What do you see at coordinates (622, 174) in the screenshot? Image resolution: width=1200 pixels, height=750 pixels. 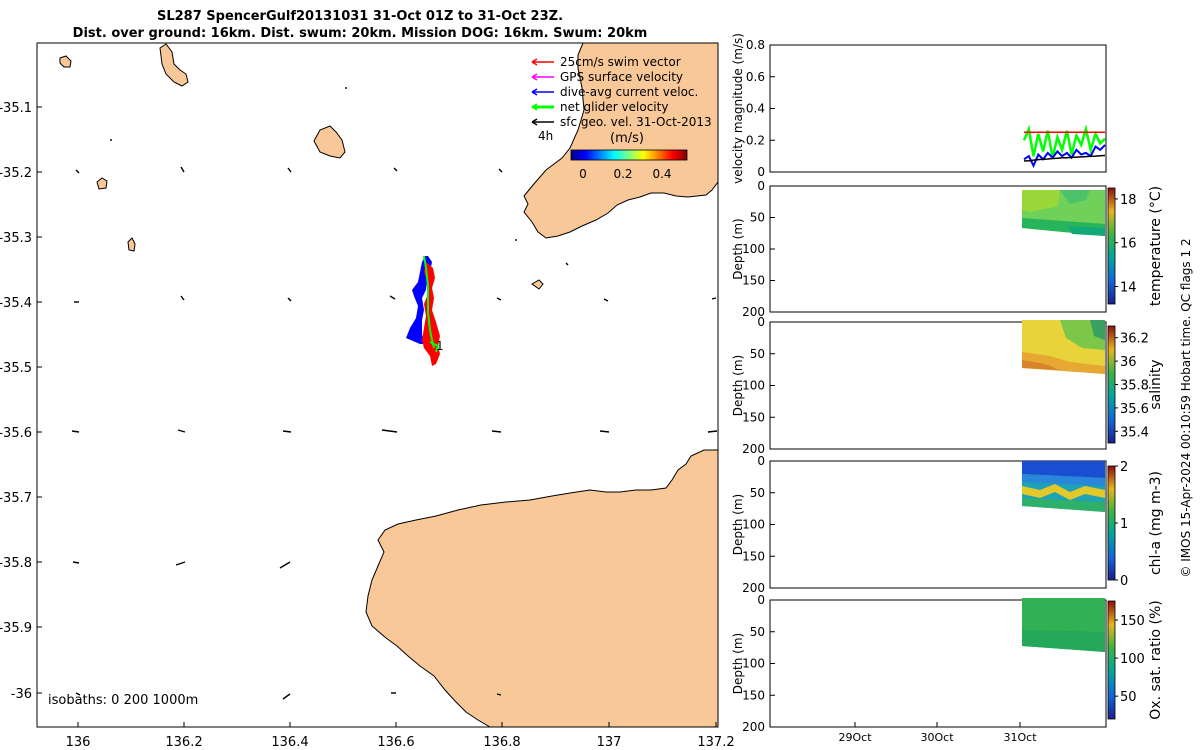 I see `colorbar-tick: 0.2` at bounding box center [622, 174].